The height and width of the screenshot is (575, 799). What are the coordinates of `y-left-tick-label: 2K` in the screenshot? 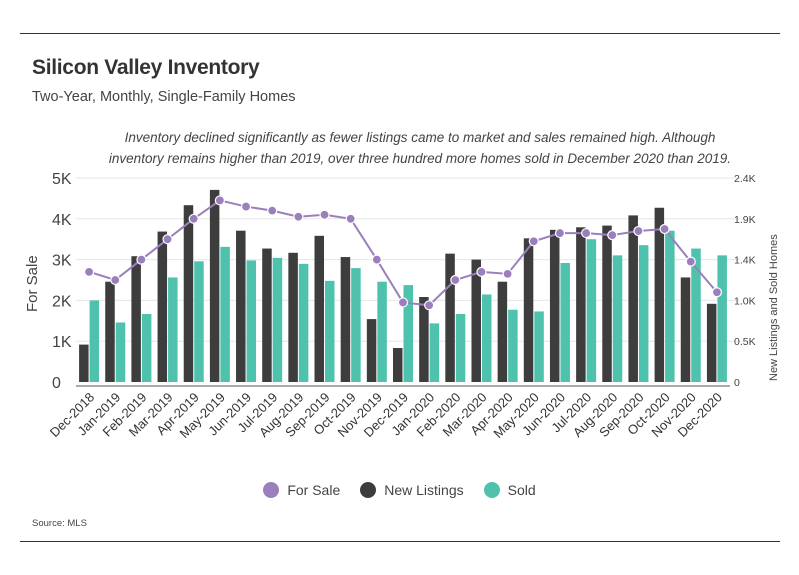 It's located at (62, 301).